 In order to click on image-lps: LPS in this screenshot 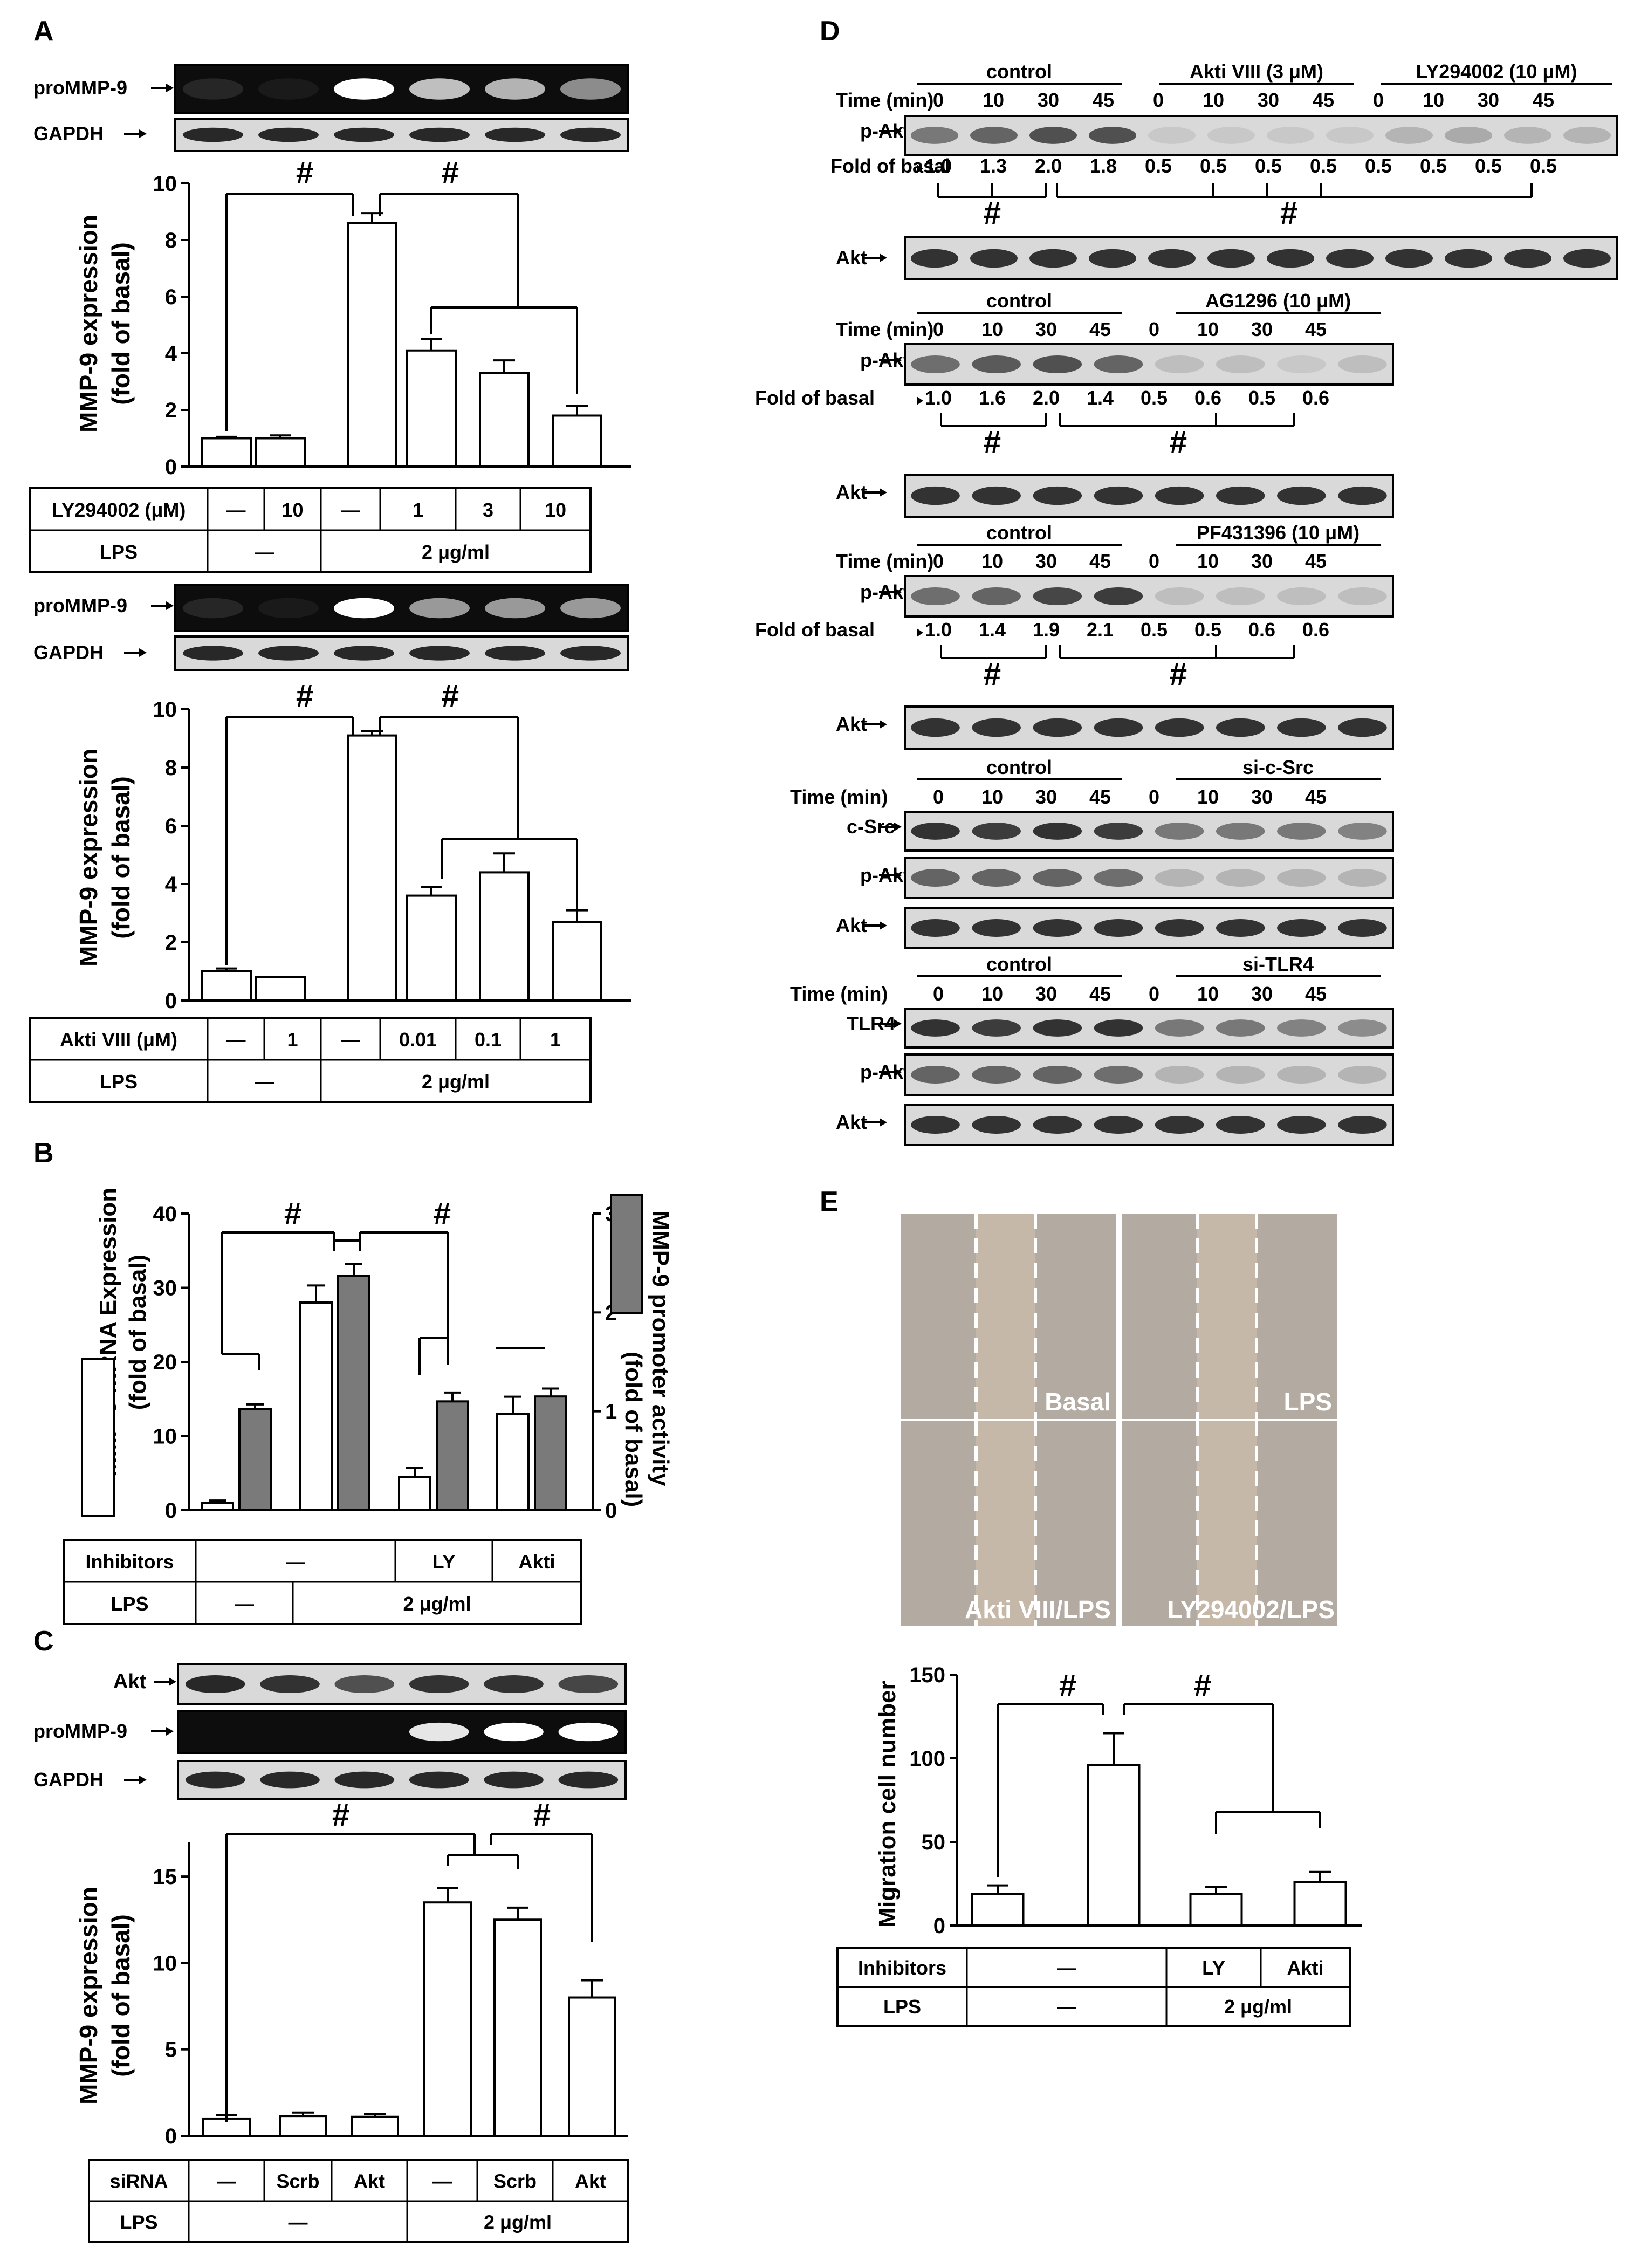, I will do `click(1229, 1317)`.